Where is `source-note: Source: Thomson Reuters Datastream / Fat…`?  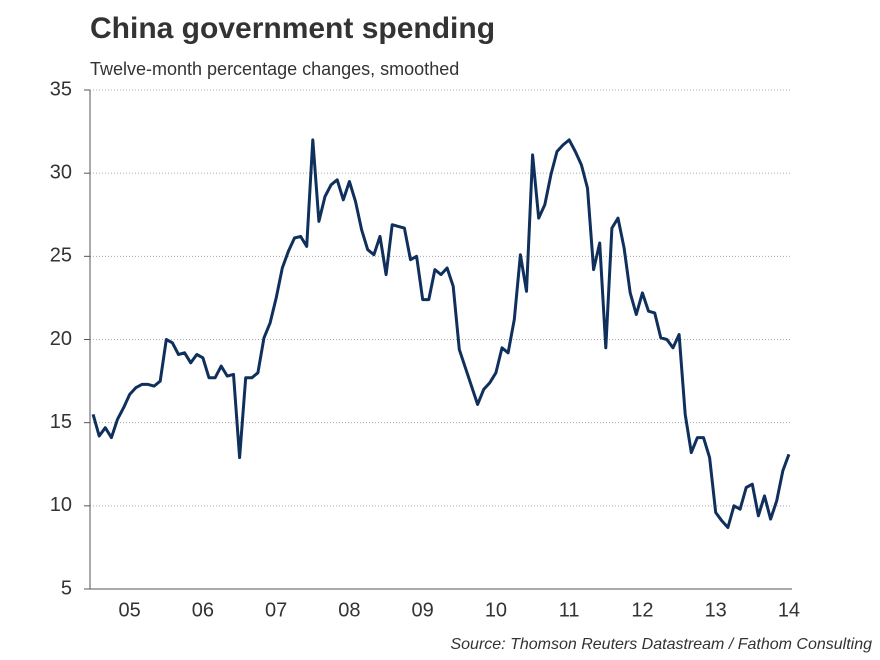
source-note: Source: Thomson Reuters Datastream / Fat… is located at coordinates (661, 644).